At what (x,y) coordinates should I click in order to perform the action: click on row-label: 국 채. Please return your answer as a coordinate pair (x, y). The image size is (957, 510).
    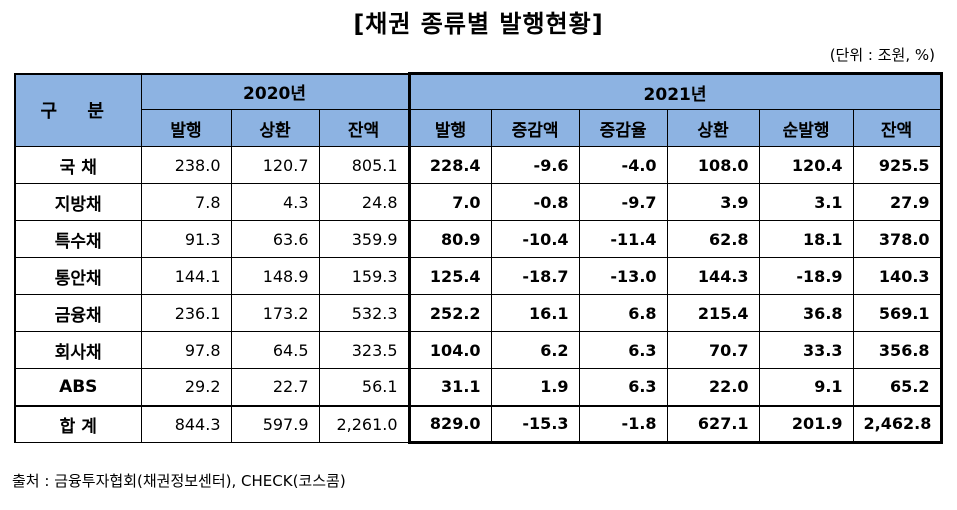
    Looking at the image, I should click on (78, 165).